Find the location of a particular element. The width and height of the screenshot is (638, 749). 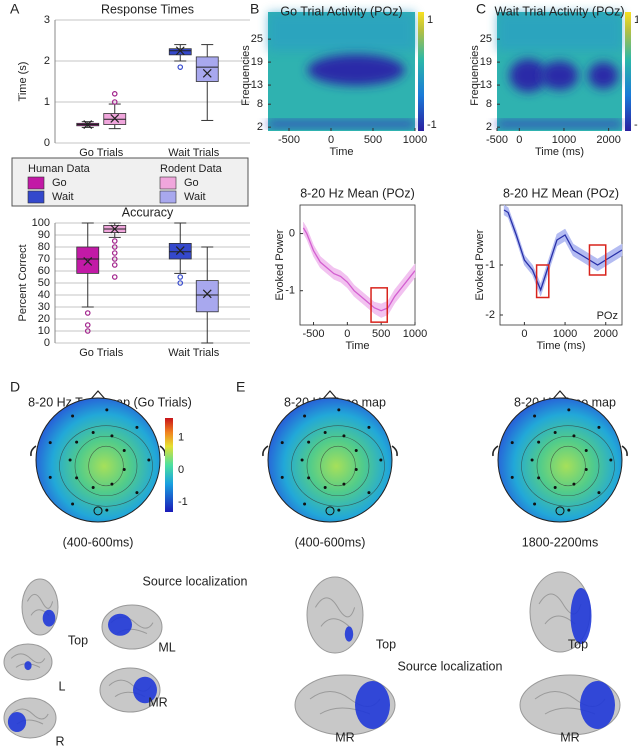

activation is located at coordinates (597, 705).